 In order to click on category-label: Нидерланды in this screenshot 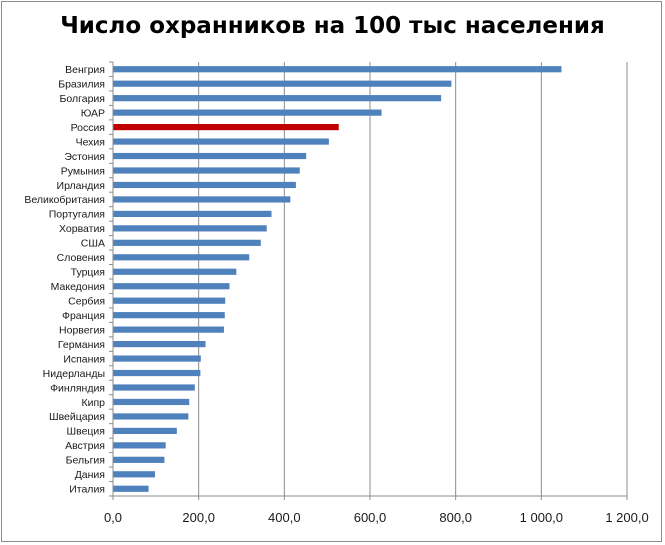, I will do `click(74, 374)`.